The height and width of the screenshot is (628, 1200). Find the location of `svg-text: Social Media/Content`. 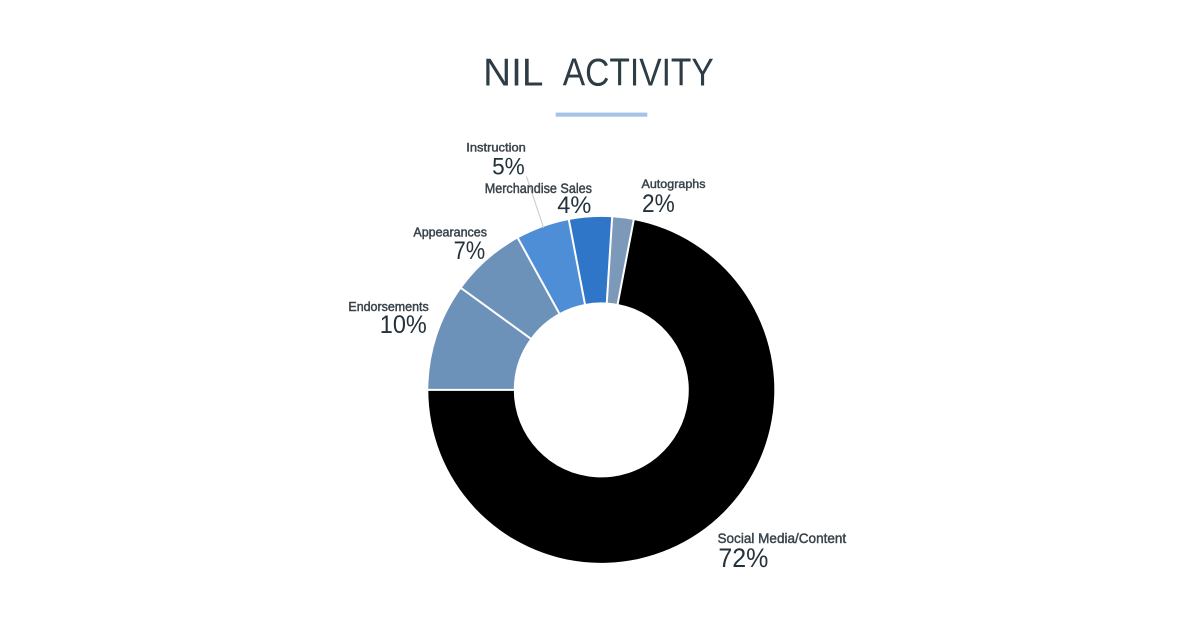

svg-text: Social Media/Content is located at coordinates (782, 538).